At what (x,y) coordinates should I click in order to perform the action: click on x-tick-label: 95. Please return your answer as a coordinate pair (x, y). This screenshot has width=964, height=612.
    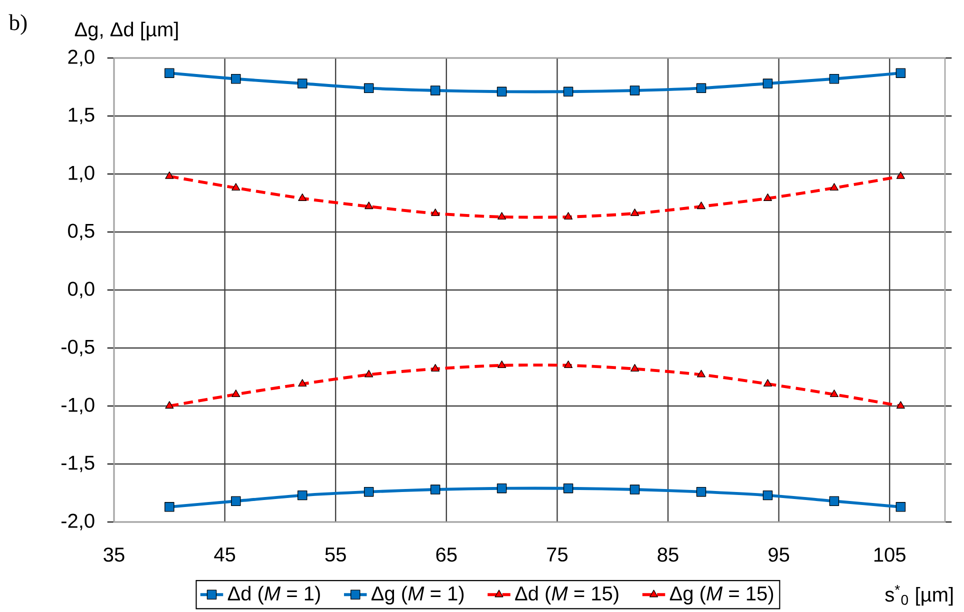
    Looking at the image, I should click on (779, 555).